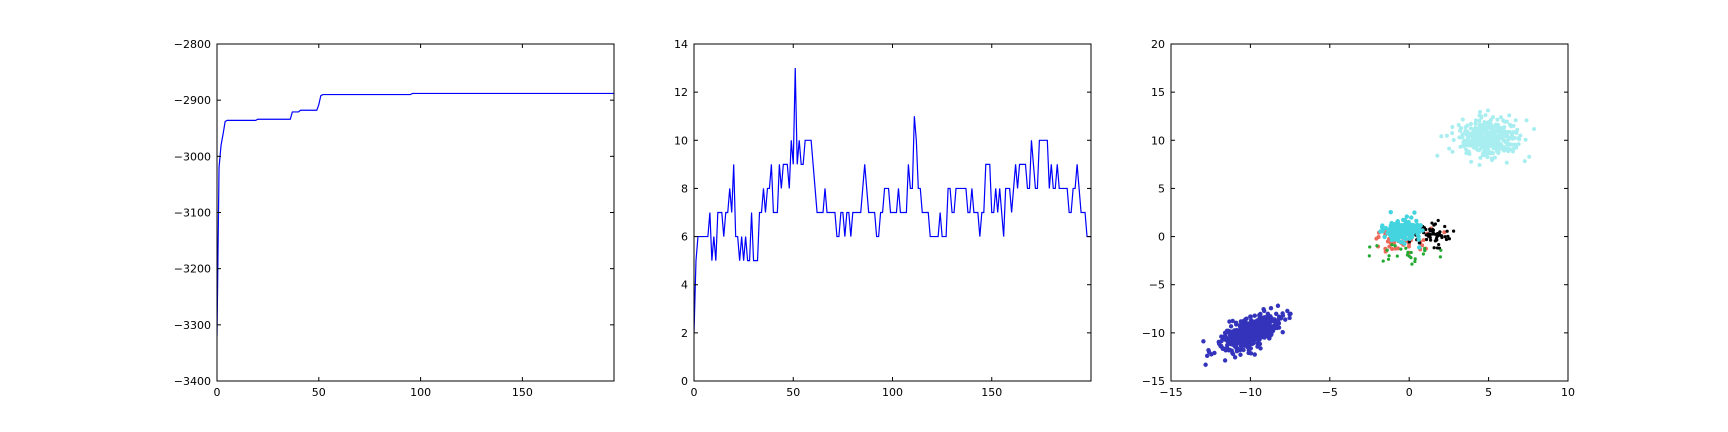 The image size is (1728, 432). I want to click on x-tick-label: 50, so click(319, 392).